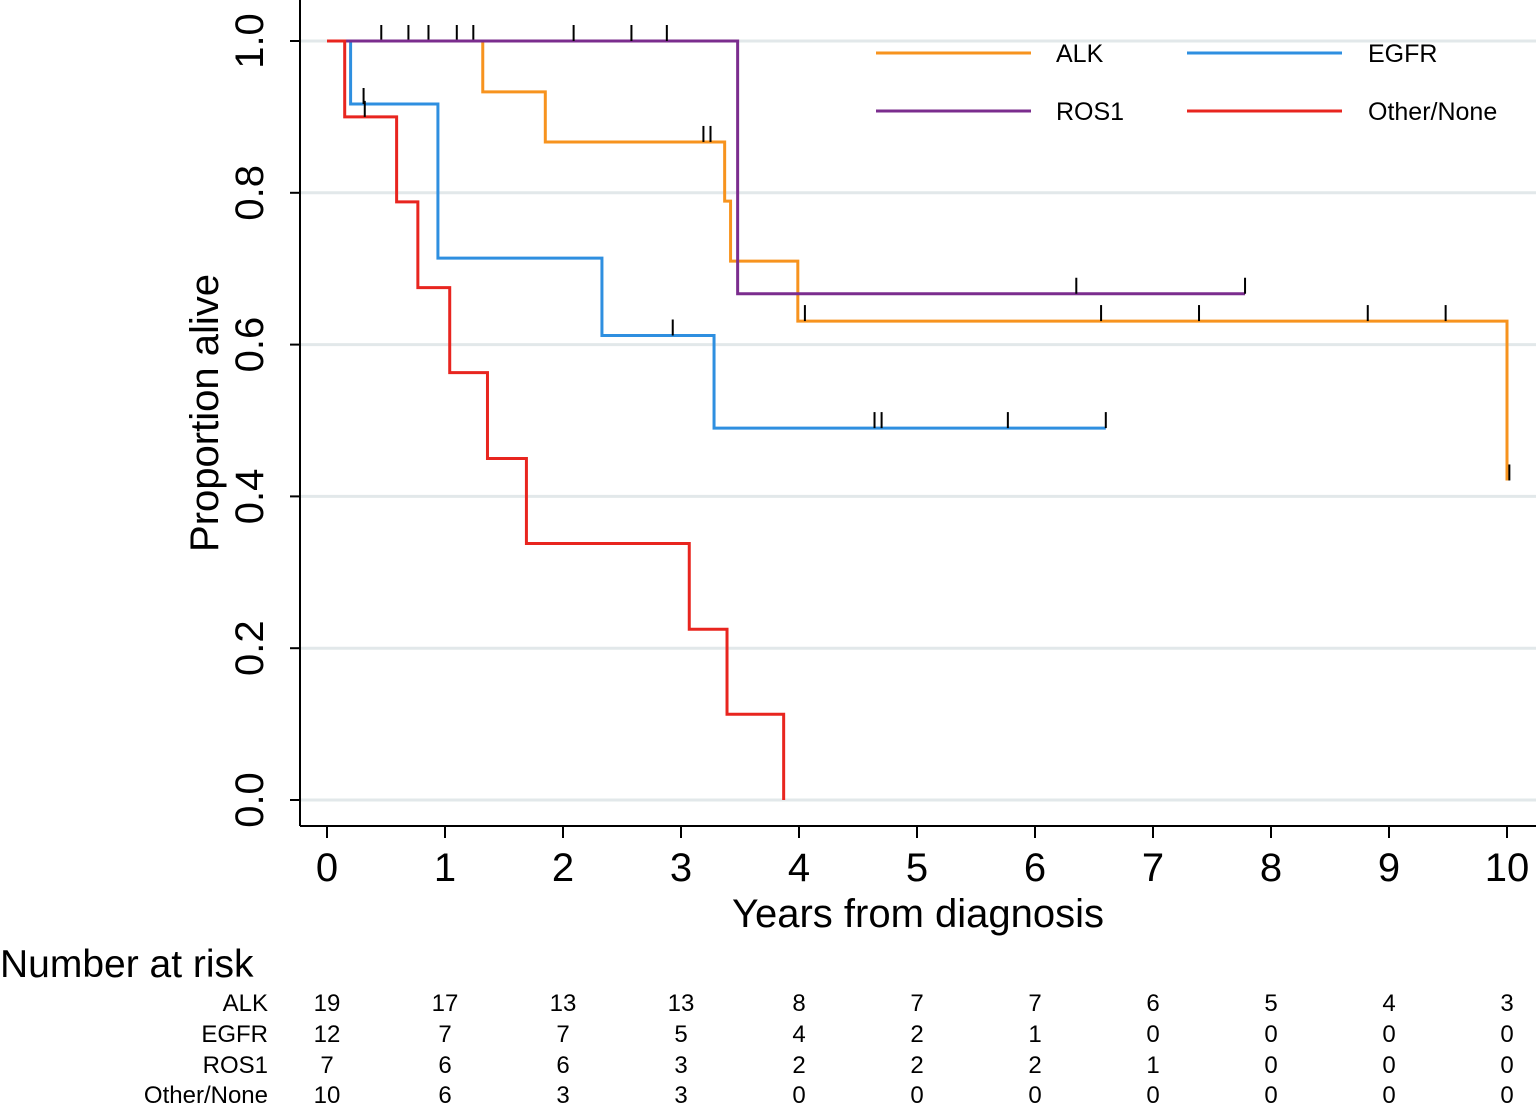 This screenshot has width=1536, height=1105. I want to click on y-ticks: 0.0 0.2 0.4 0.6 0.8 1.0, so click(264, 420).